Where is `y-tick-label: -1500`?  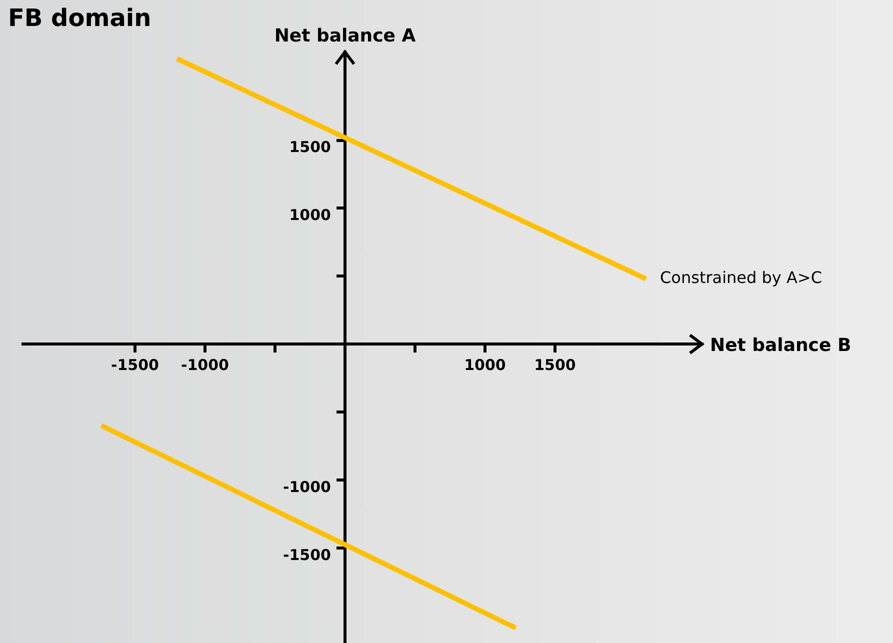
y-tick-label: -1500 is located at coordinates (307, 555).